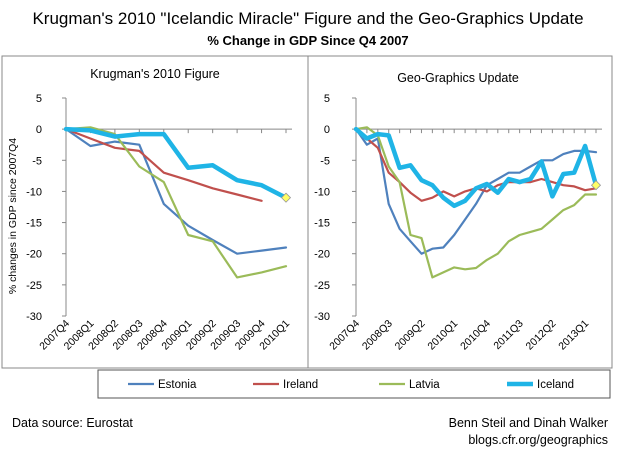  What do you see at coordinates (528, 423) in the screenshot?
I see `credit-authors: Benn Steil and Dinah Walker` at bounding box center [528, 423].